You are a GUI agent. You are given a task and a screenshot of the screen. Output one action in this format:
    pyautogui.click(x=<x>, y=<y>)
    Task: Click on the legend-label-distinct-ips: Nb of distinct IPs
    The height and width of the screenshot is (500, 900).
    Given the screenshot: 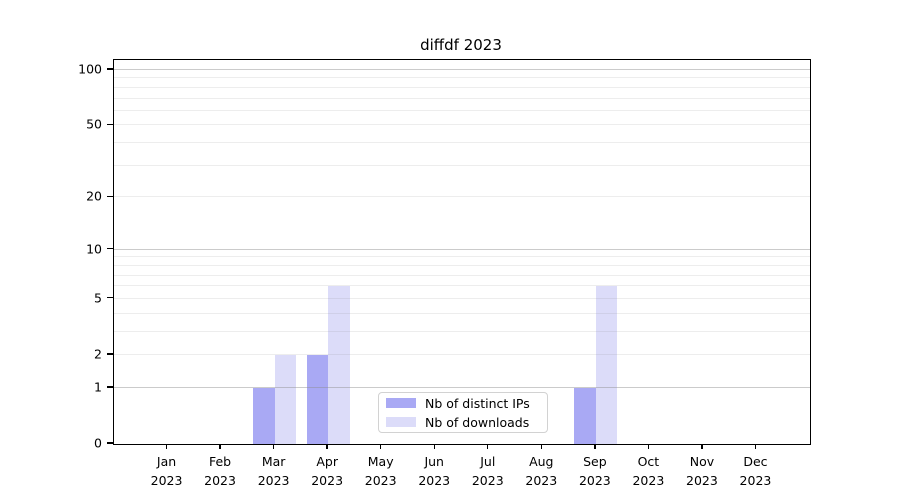 What is the action you would take?
    pyautogui.click(x=477, y=403)
    